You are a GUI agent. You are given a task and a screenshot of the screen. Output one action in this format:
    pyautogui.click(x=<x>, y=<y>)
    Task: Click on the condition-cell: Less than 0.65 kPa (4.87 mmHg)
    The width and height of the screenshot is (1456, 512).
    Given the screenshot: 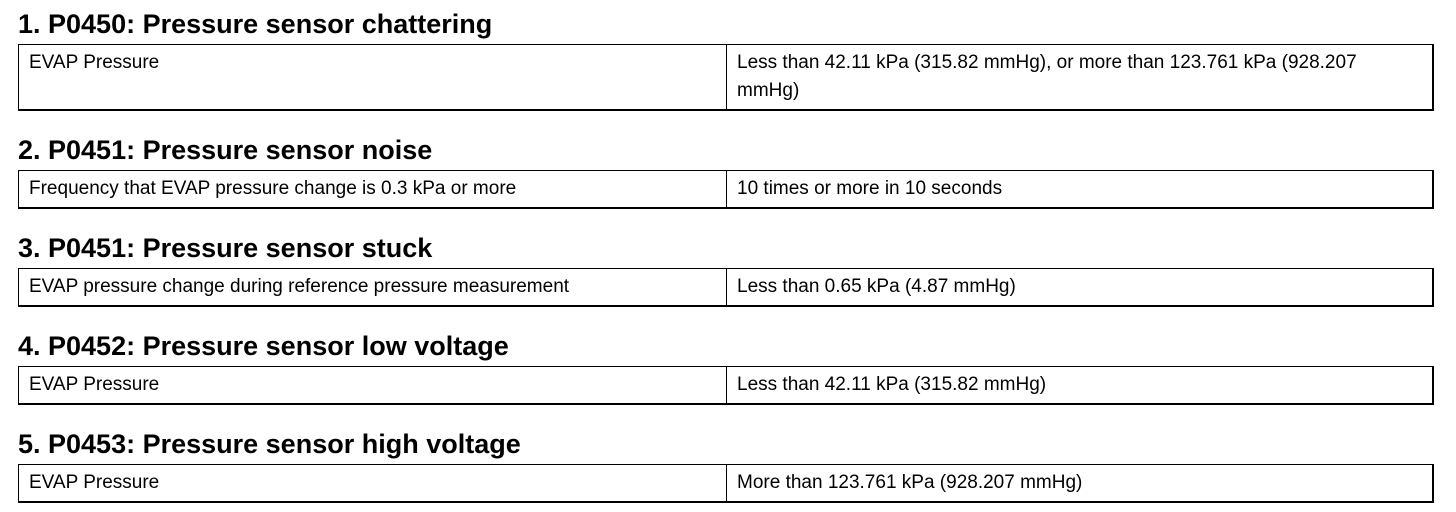 What is the action you would take?
    pyautogui.click(x=1080, y=287)
    